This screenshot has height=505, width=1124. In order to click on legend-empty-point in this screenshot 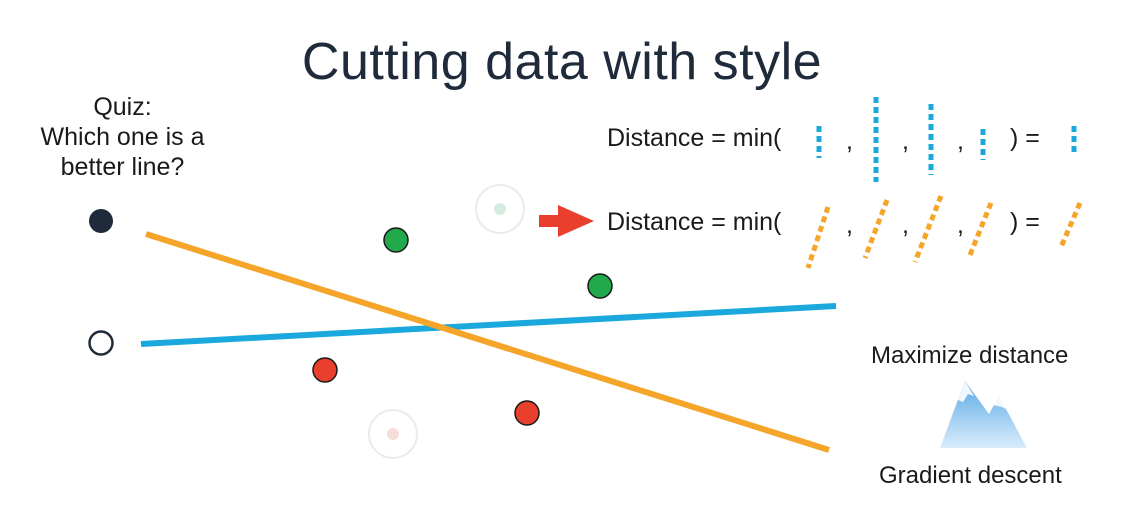, I will do `click(101, 343)`.